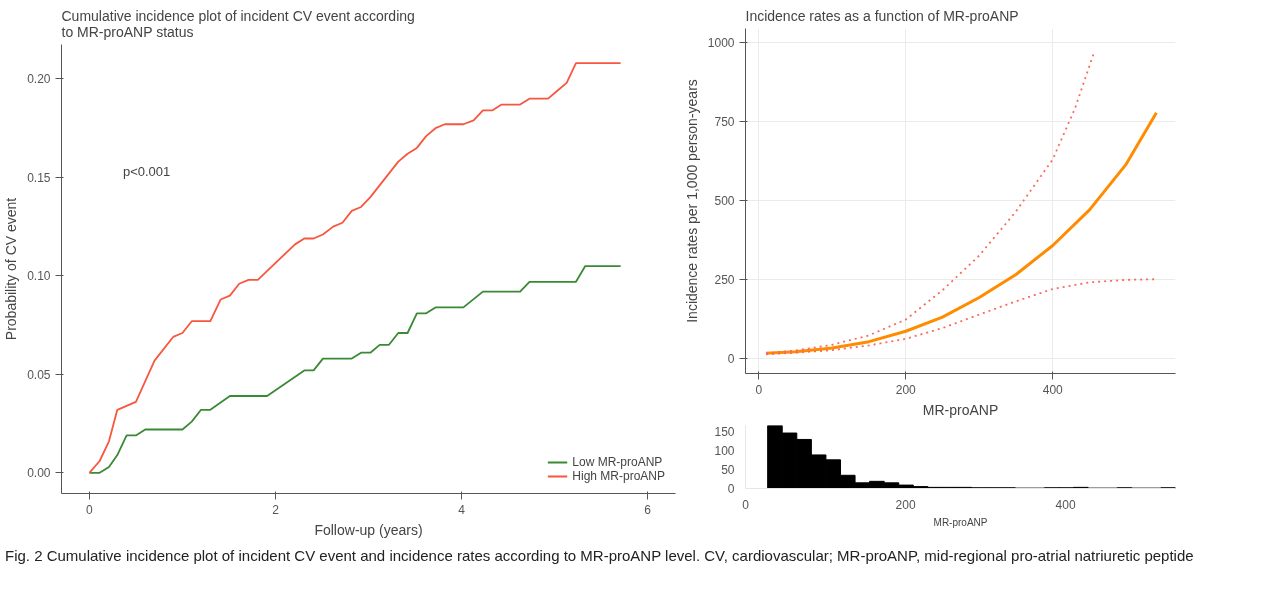 The image size is (1287, 613). I want to click on annotation: p<0.001, so click(146, 172).